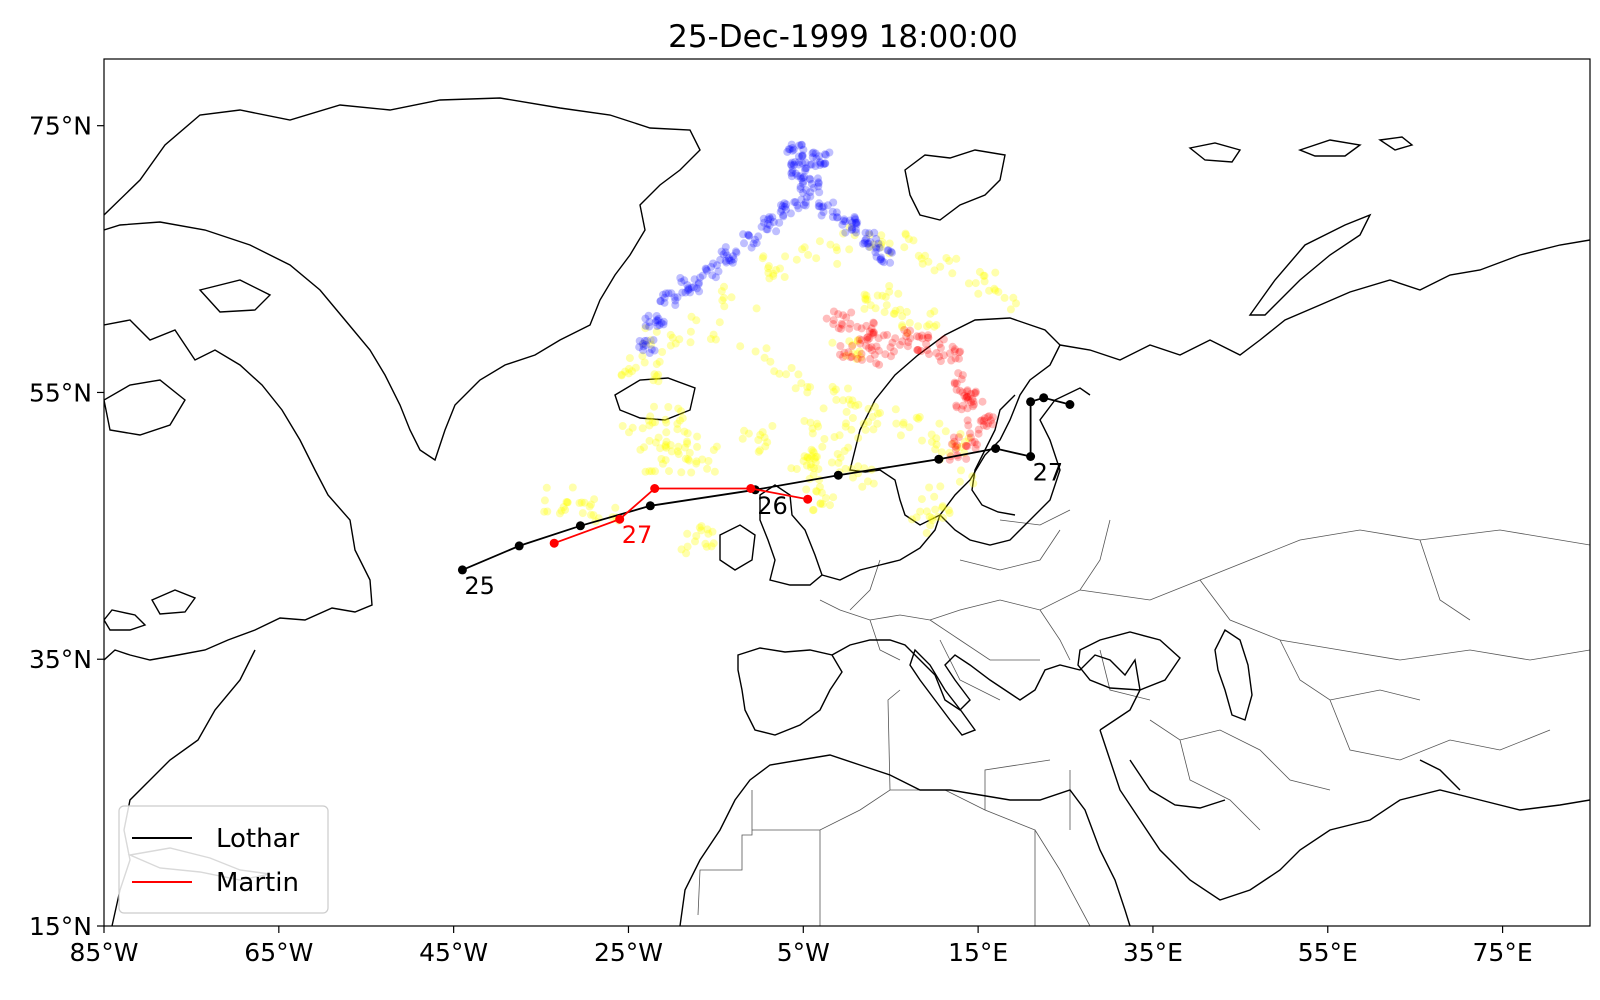 The height and width of the screenshot is (1000, 1600). Describe the element at coordinates (943, 692) in the screenshot. I see `italy-coast` at that location.